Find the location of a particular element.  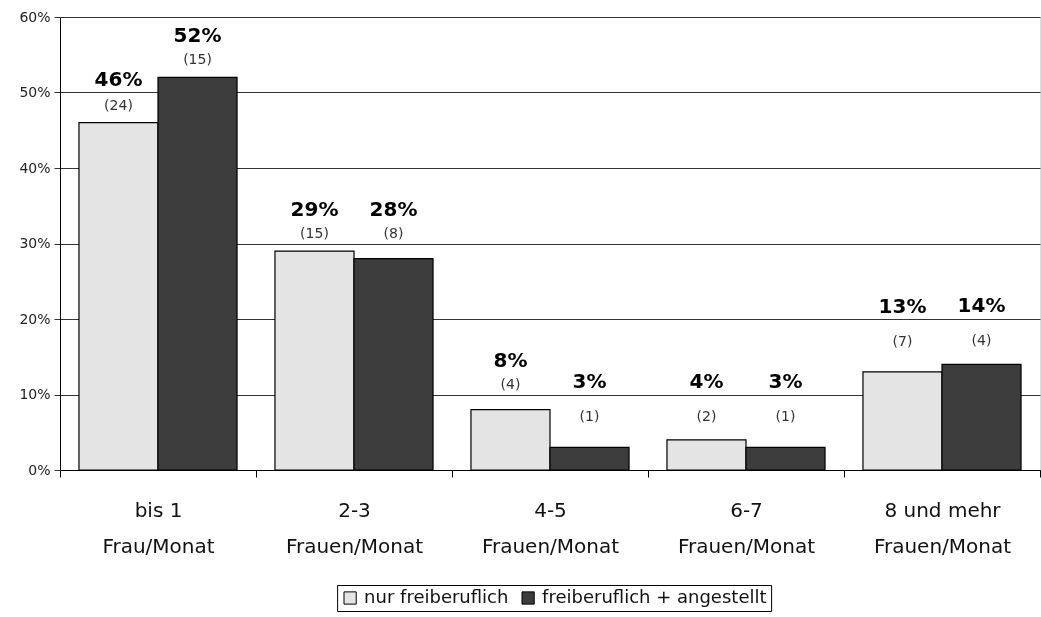

text: 28% (8) is located at coordinates (393, 218).